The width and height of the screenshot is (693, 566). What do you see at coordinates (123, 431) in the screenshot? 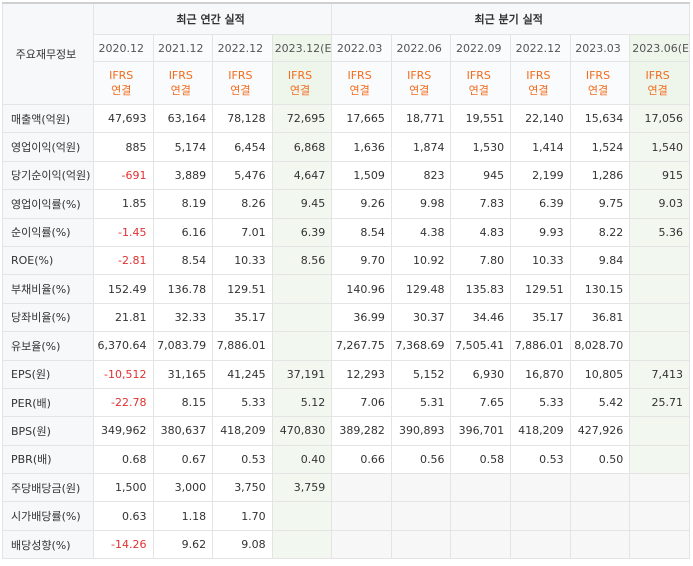
I see `value-cell: 349,962` at bounding box center [123, 431].